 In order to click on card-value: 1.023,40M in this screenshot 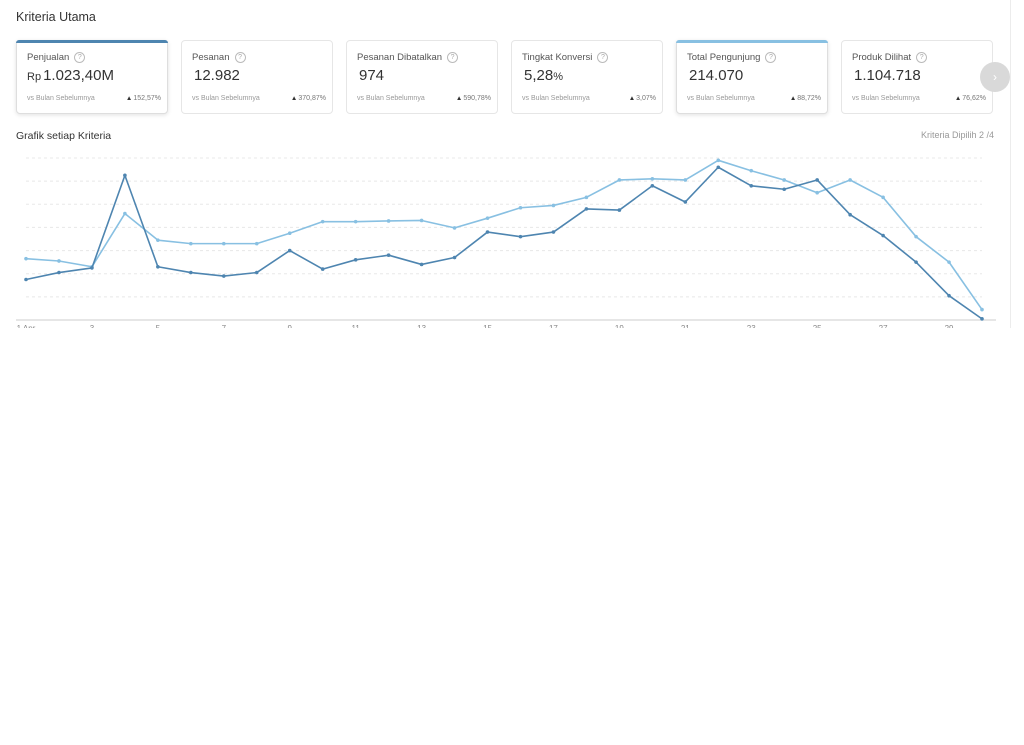, I will do `click(78, 75)`.